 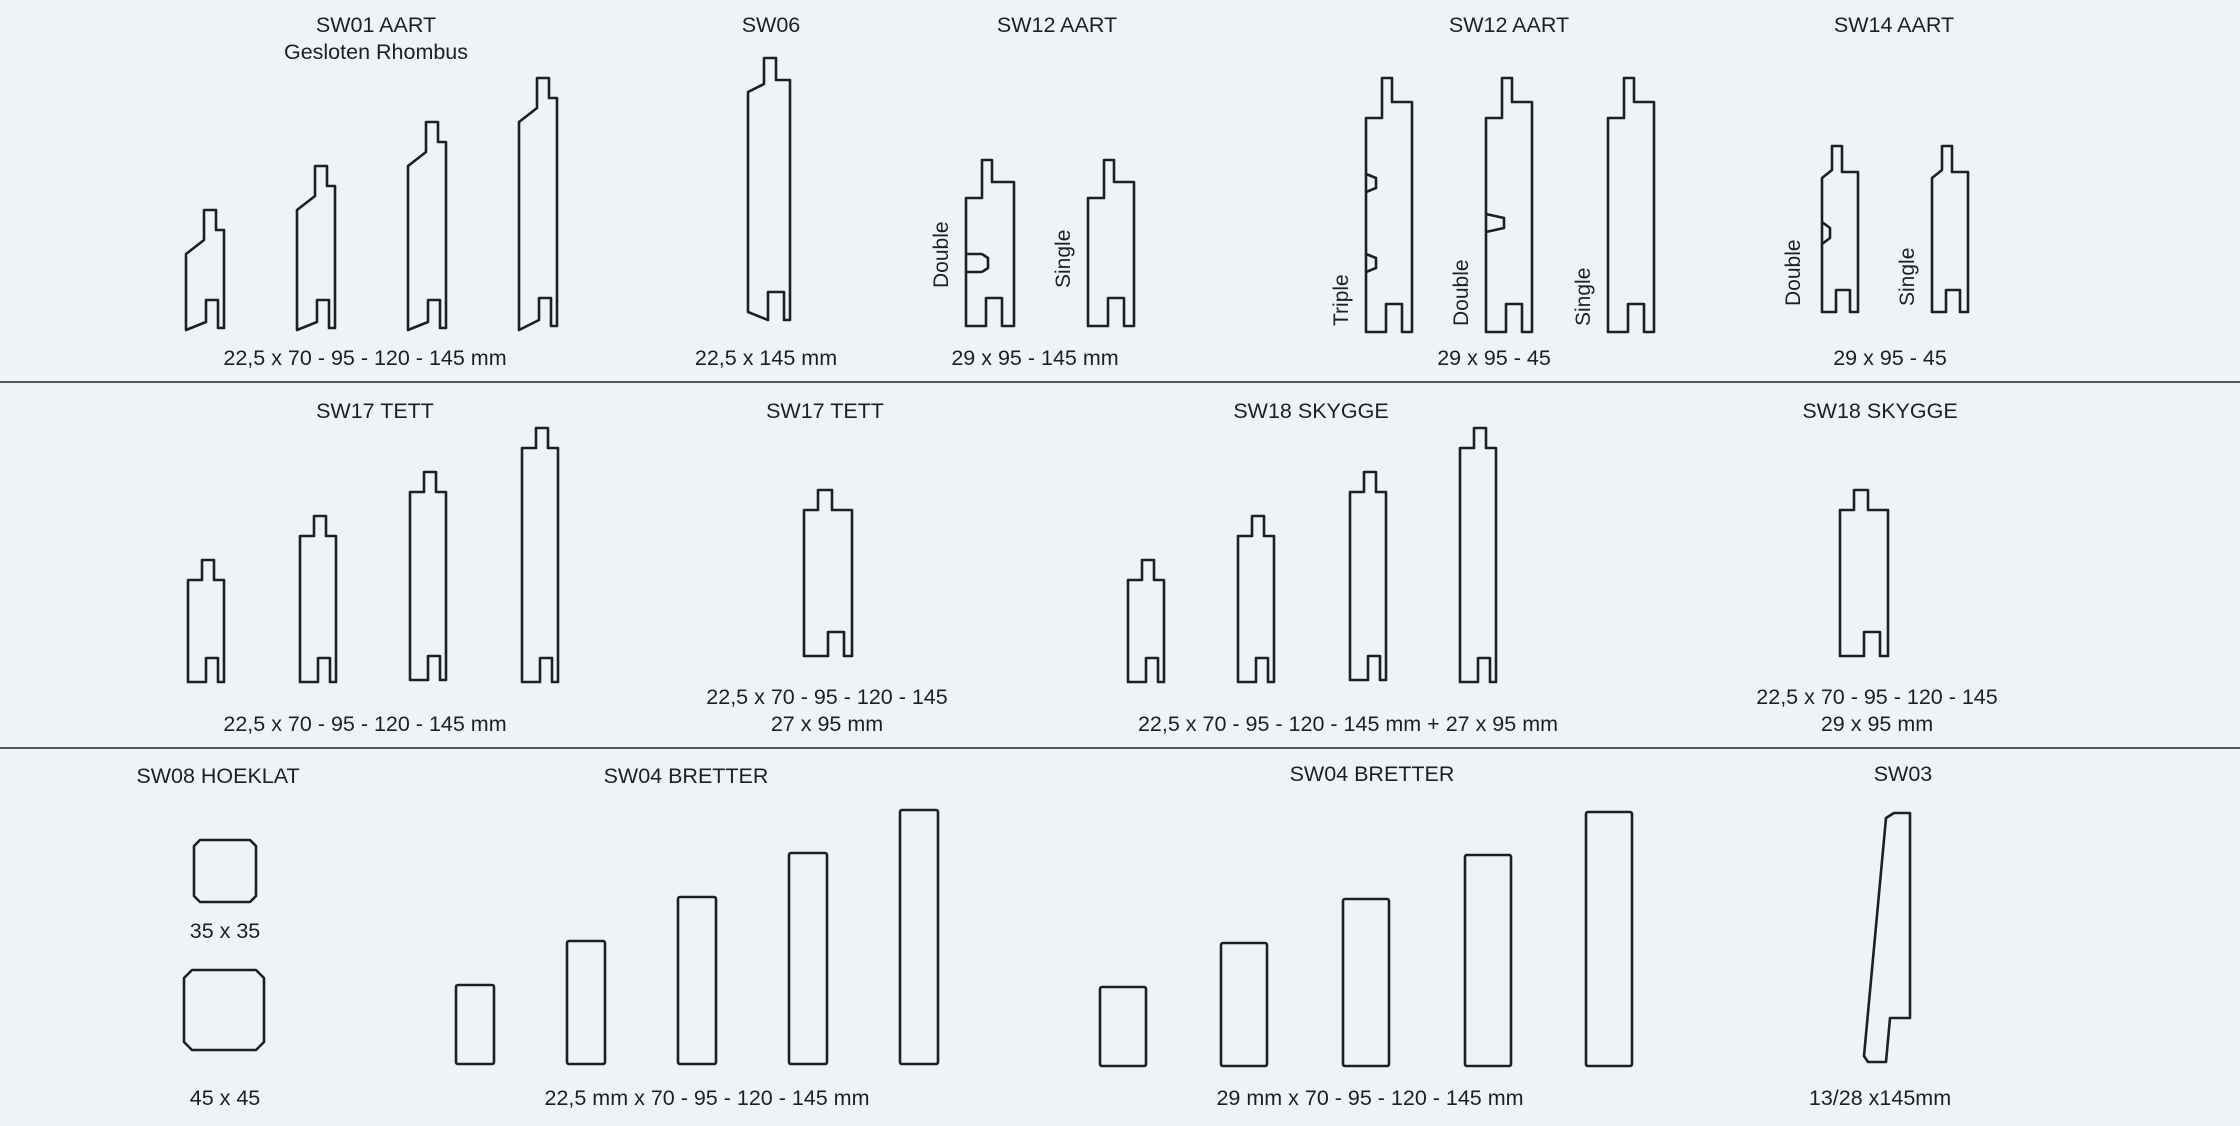 What do you see at coordinates (1894, 25) in the screenshot?
I see `sw14-title: SW14 AART` at bounding box center [1894, 25].